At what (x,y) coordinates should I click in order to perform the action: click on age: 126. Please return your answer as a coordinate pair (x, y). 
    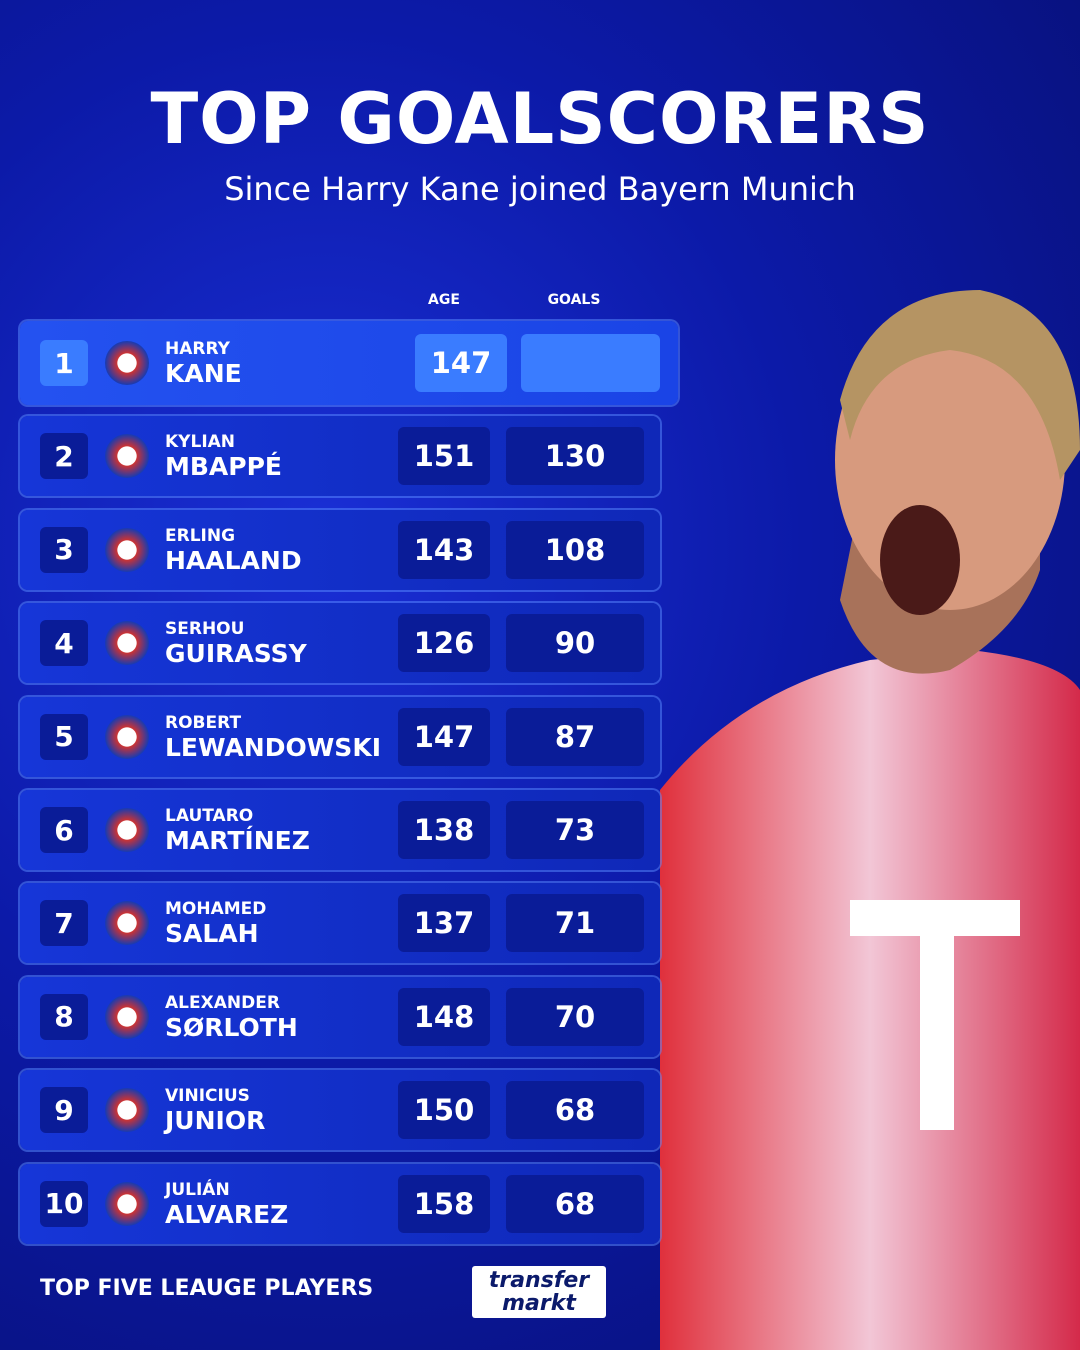
    Looking at the image, I should click on (444, 643).